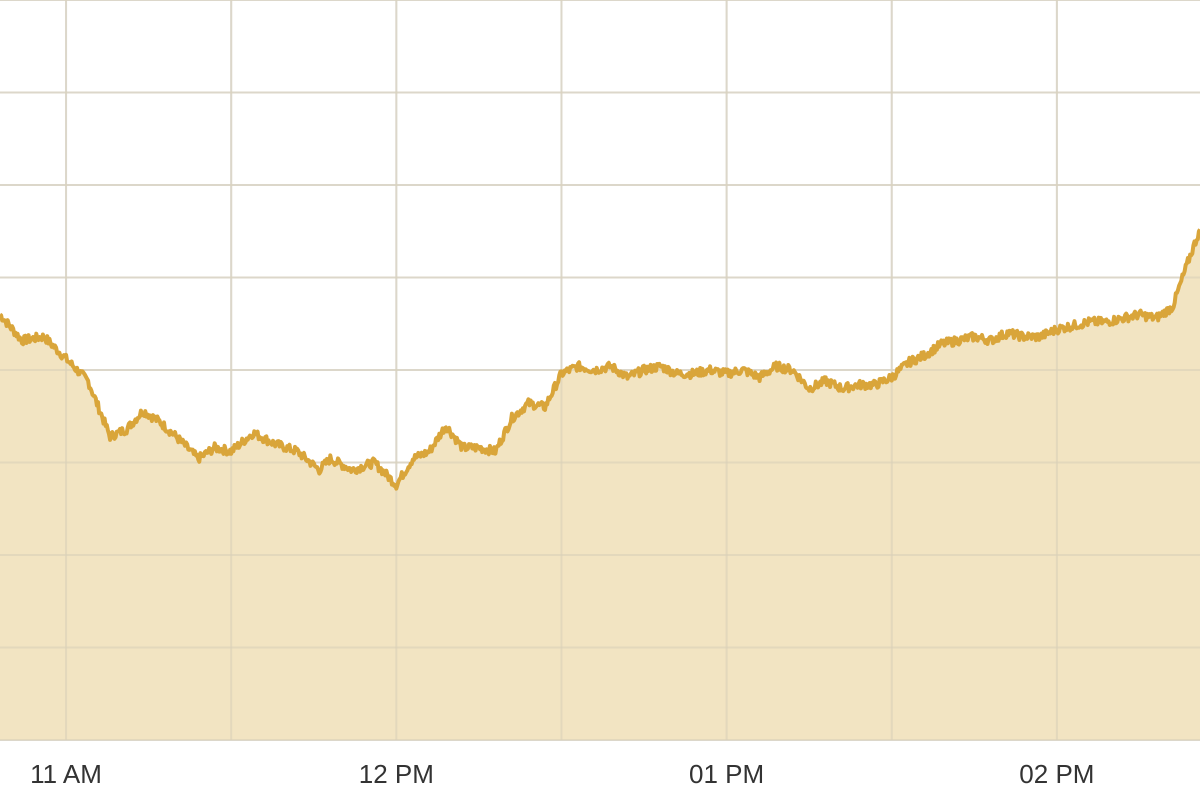 The width and height of the screenshot is (1200, 799). Describe the element at coordinates (1056, 774) in the screenshot. I see `x-tick-label: 02 PM` at that location.